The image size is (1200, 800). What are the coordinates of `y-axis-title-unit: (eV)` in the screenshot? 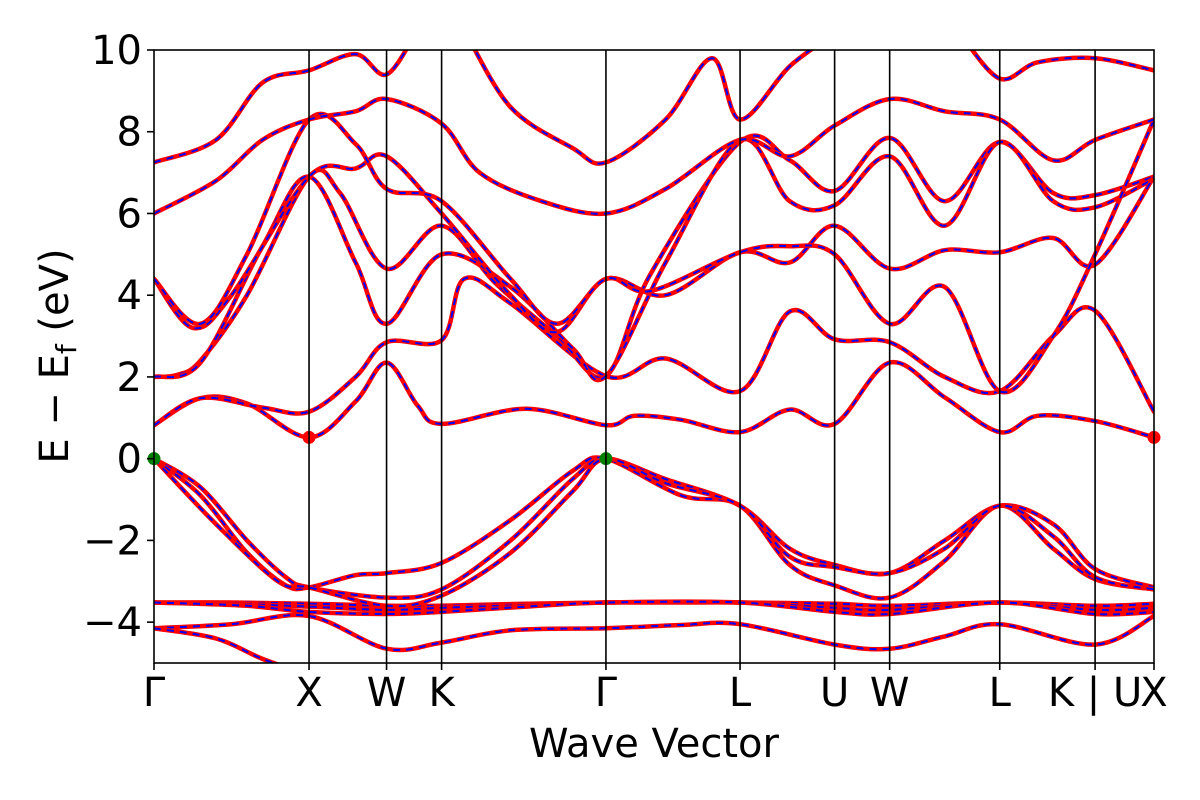 It's located at (55, 296).